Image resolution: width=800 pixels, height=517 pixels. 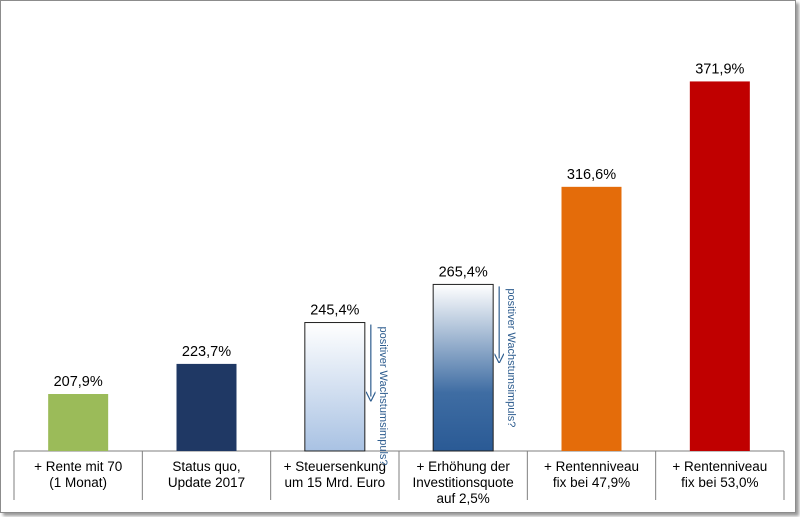 What do you see at coordinates (334, 311) in the screenshot?
I see `value-label: 245,4%` at bounding box center [334, 311].